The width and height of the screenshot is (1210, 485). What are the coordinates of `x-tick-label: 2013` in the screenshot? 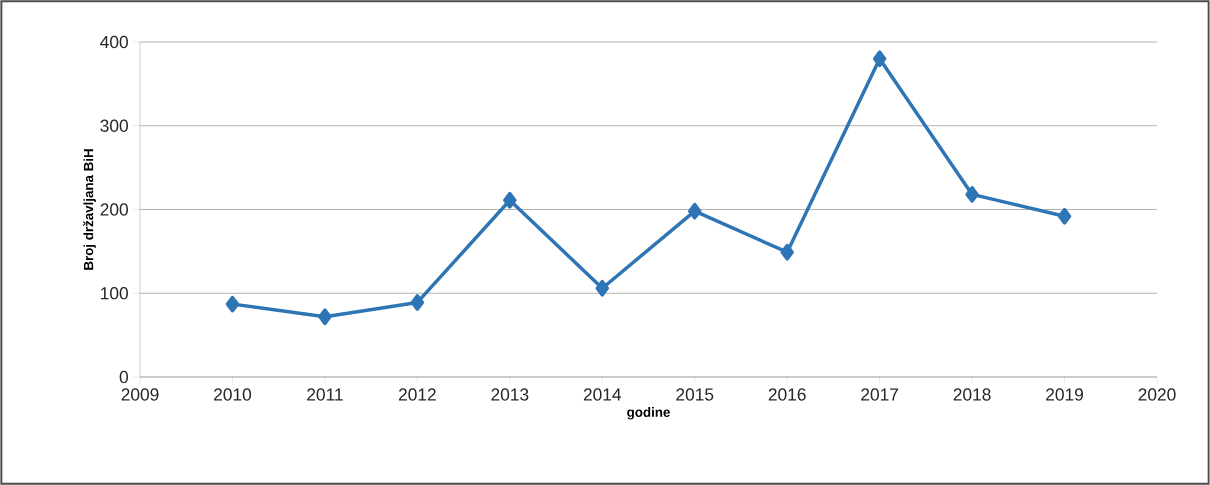 It's located at (510, 394).